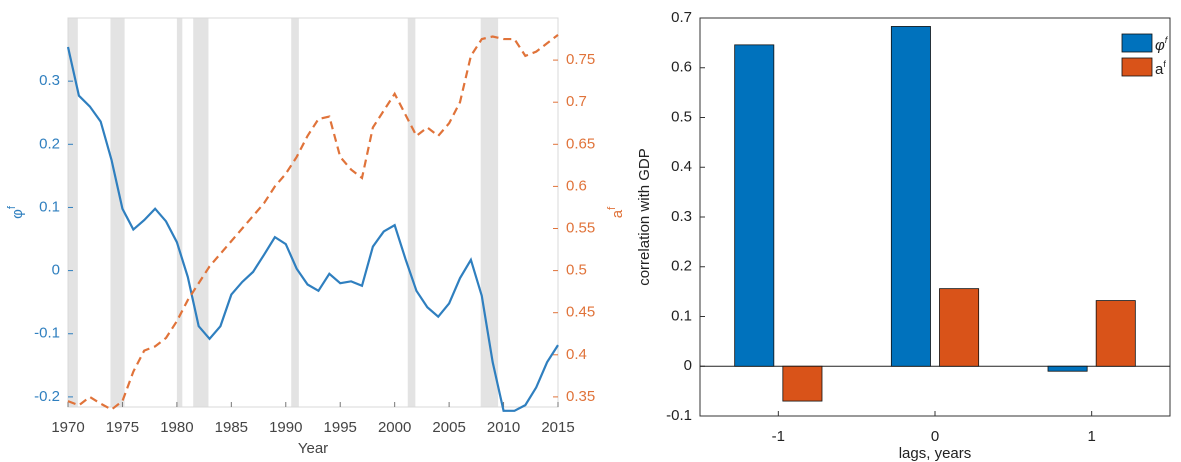 The height and width of the screenshot is (462, 1181). Describe the element at coordinates (576, 270) in the screenshot. I see `y2-tick-label: 0.5` at that location.